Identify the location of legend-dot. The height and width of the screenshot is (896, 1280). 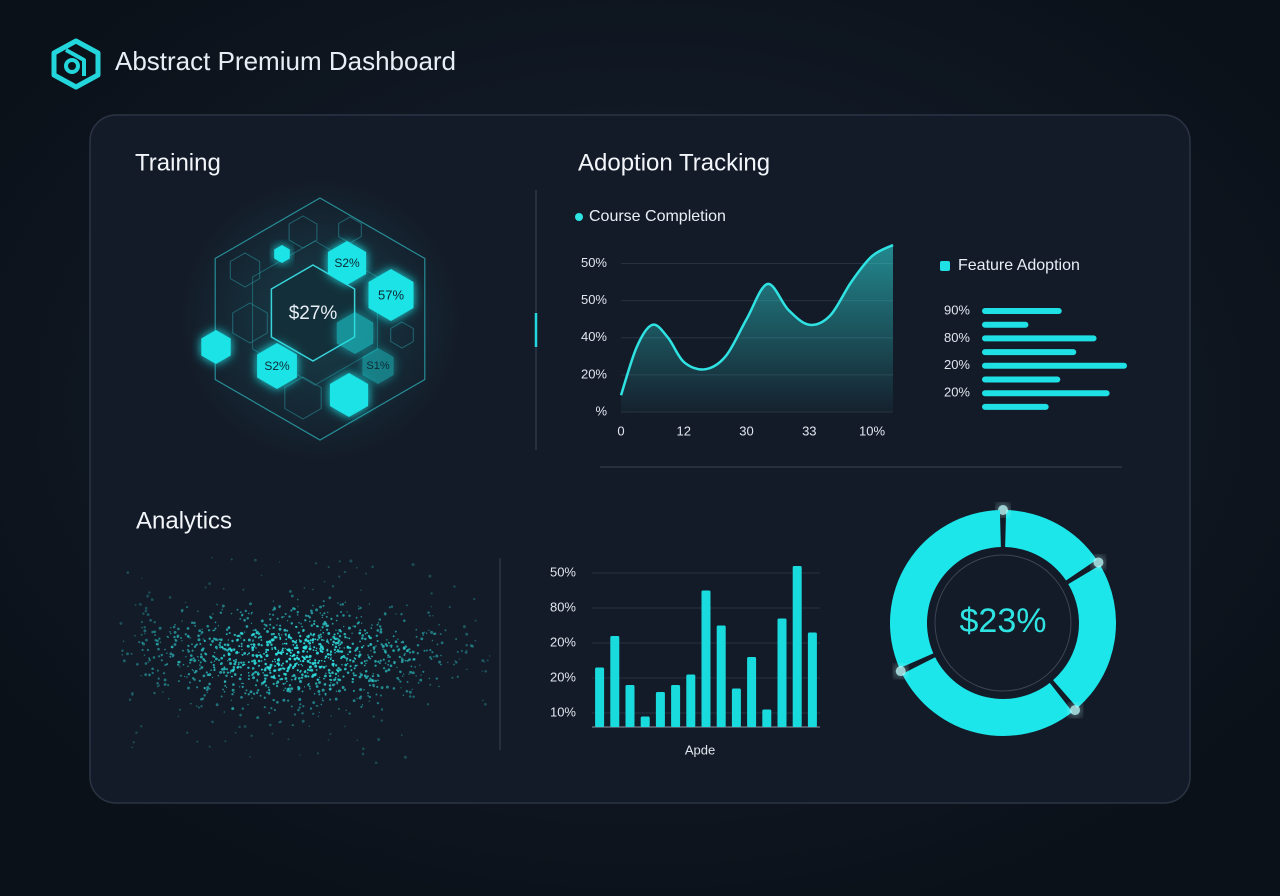
(579, 217).